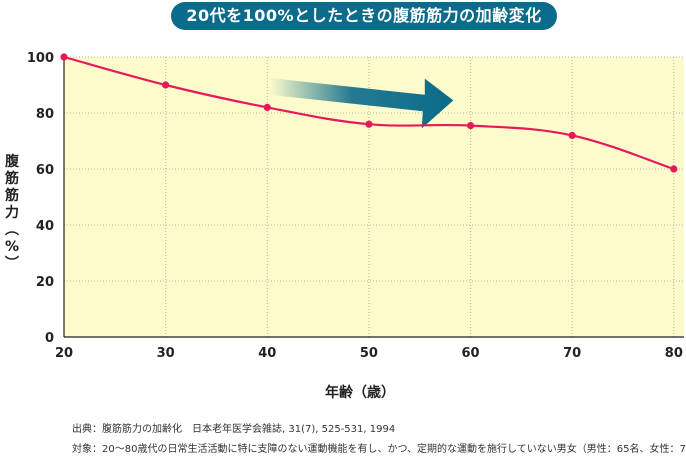  I want to click on y-tick-label: 40, so click(45, 226).